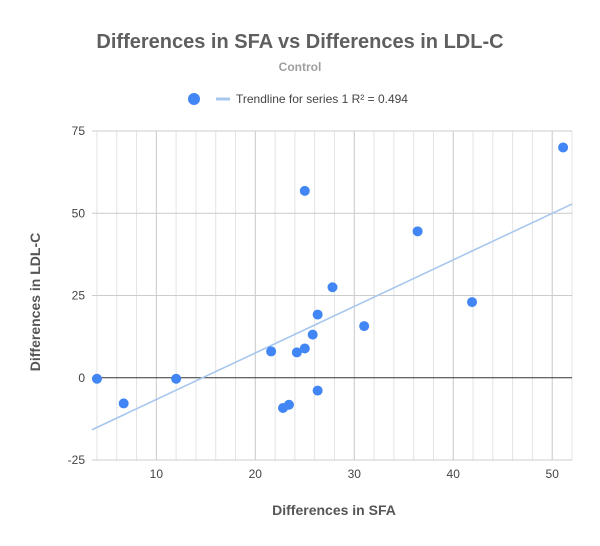 The image size is (600, 546). I want to click on y-tick-label: -25, so click(77, 460).